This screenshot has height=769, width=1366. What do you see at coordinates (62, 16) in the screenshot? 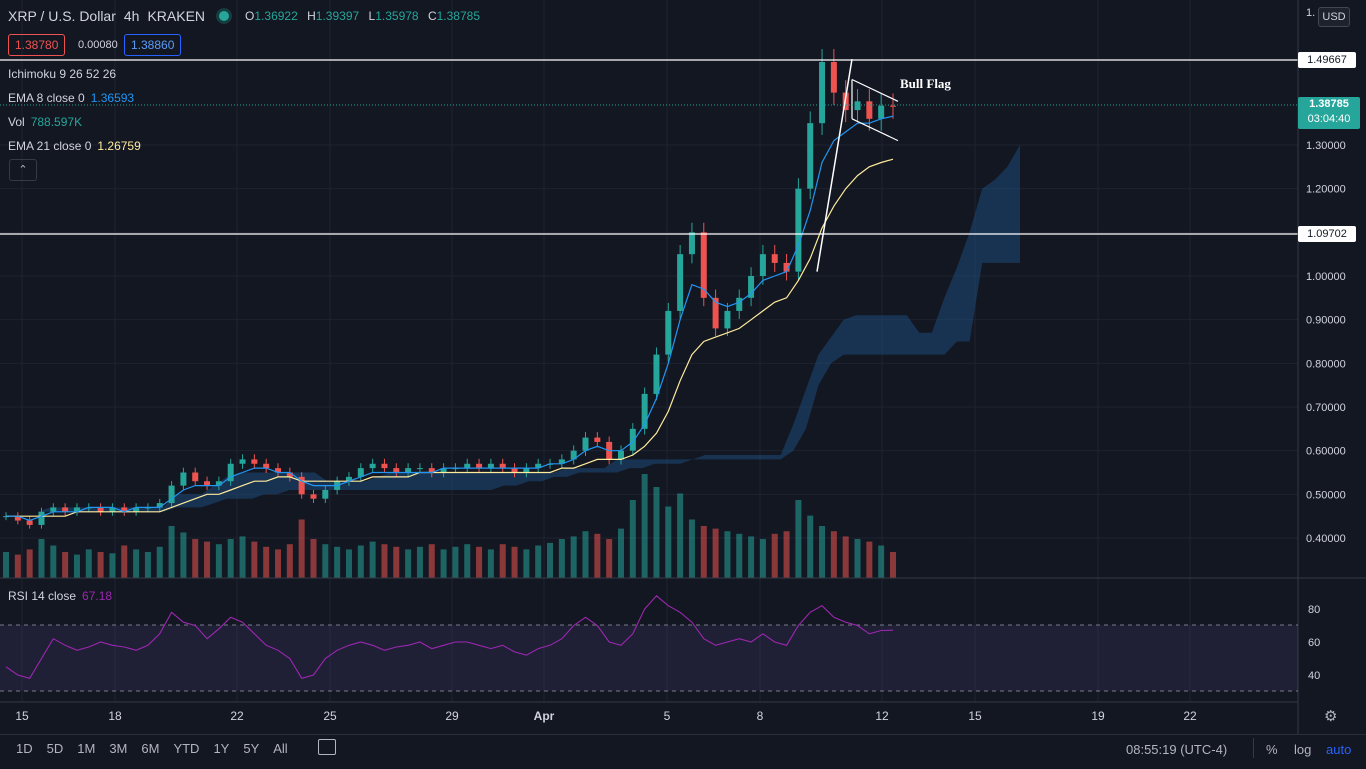
I see `symbol-title: XRP / U.S. Dollar` at bounding box center [62, 16].